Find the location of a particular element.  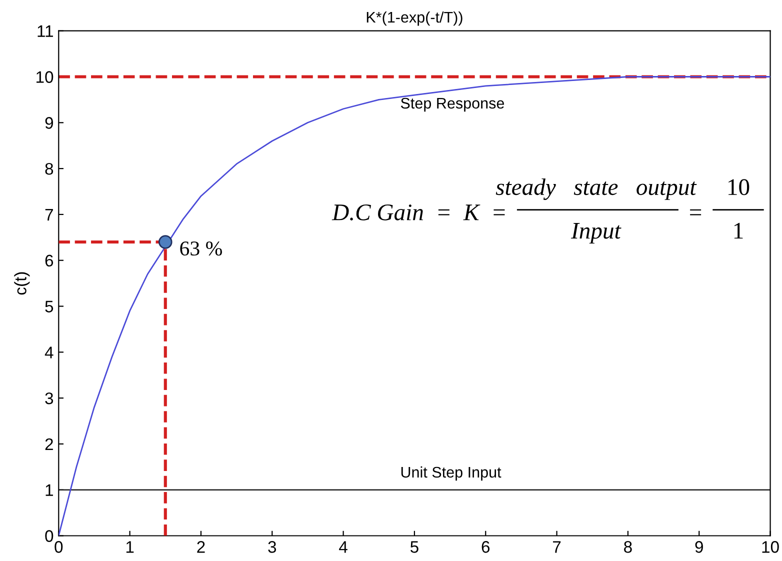

ref-line-label: Step Response is located at coordinates (452, 105).